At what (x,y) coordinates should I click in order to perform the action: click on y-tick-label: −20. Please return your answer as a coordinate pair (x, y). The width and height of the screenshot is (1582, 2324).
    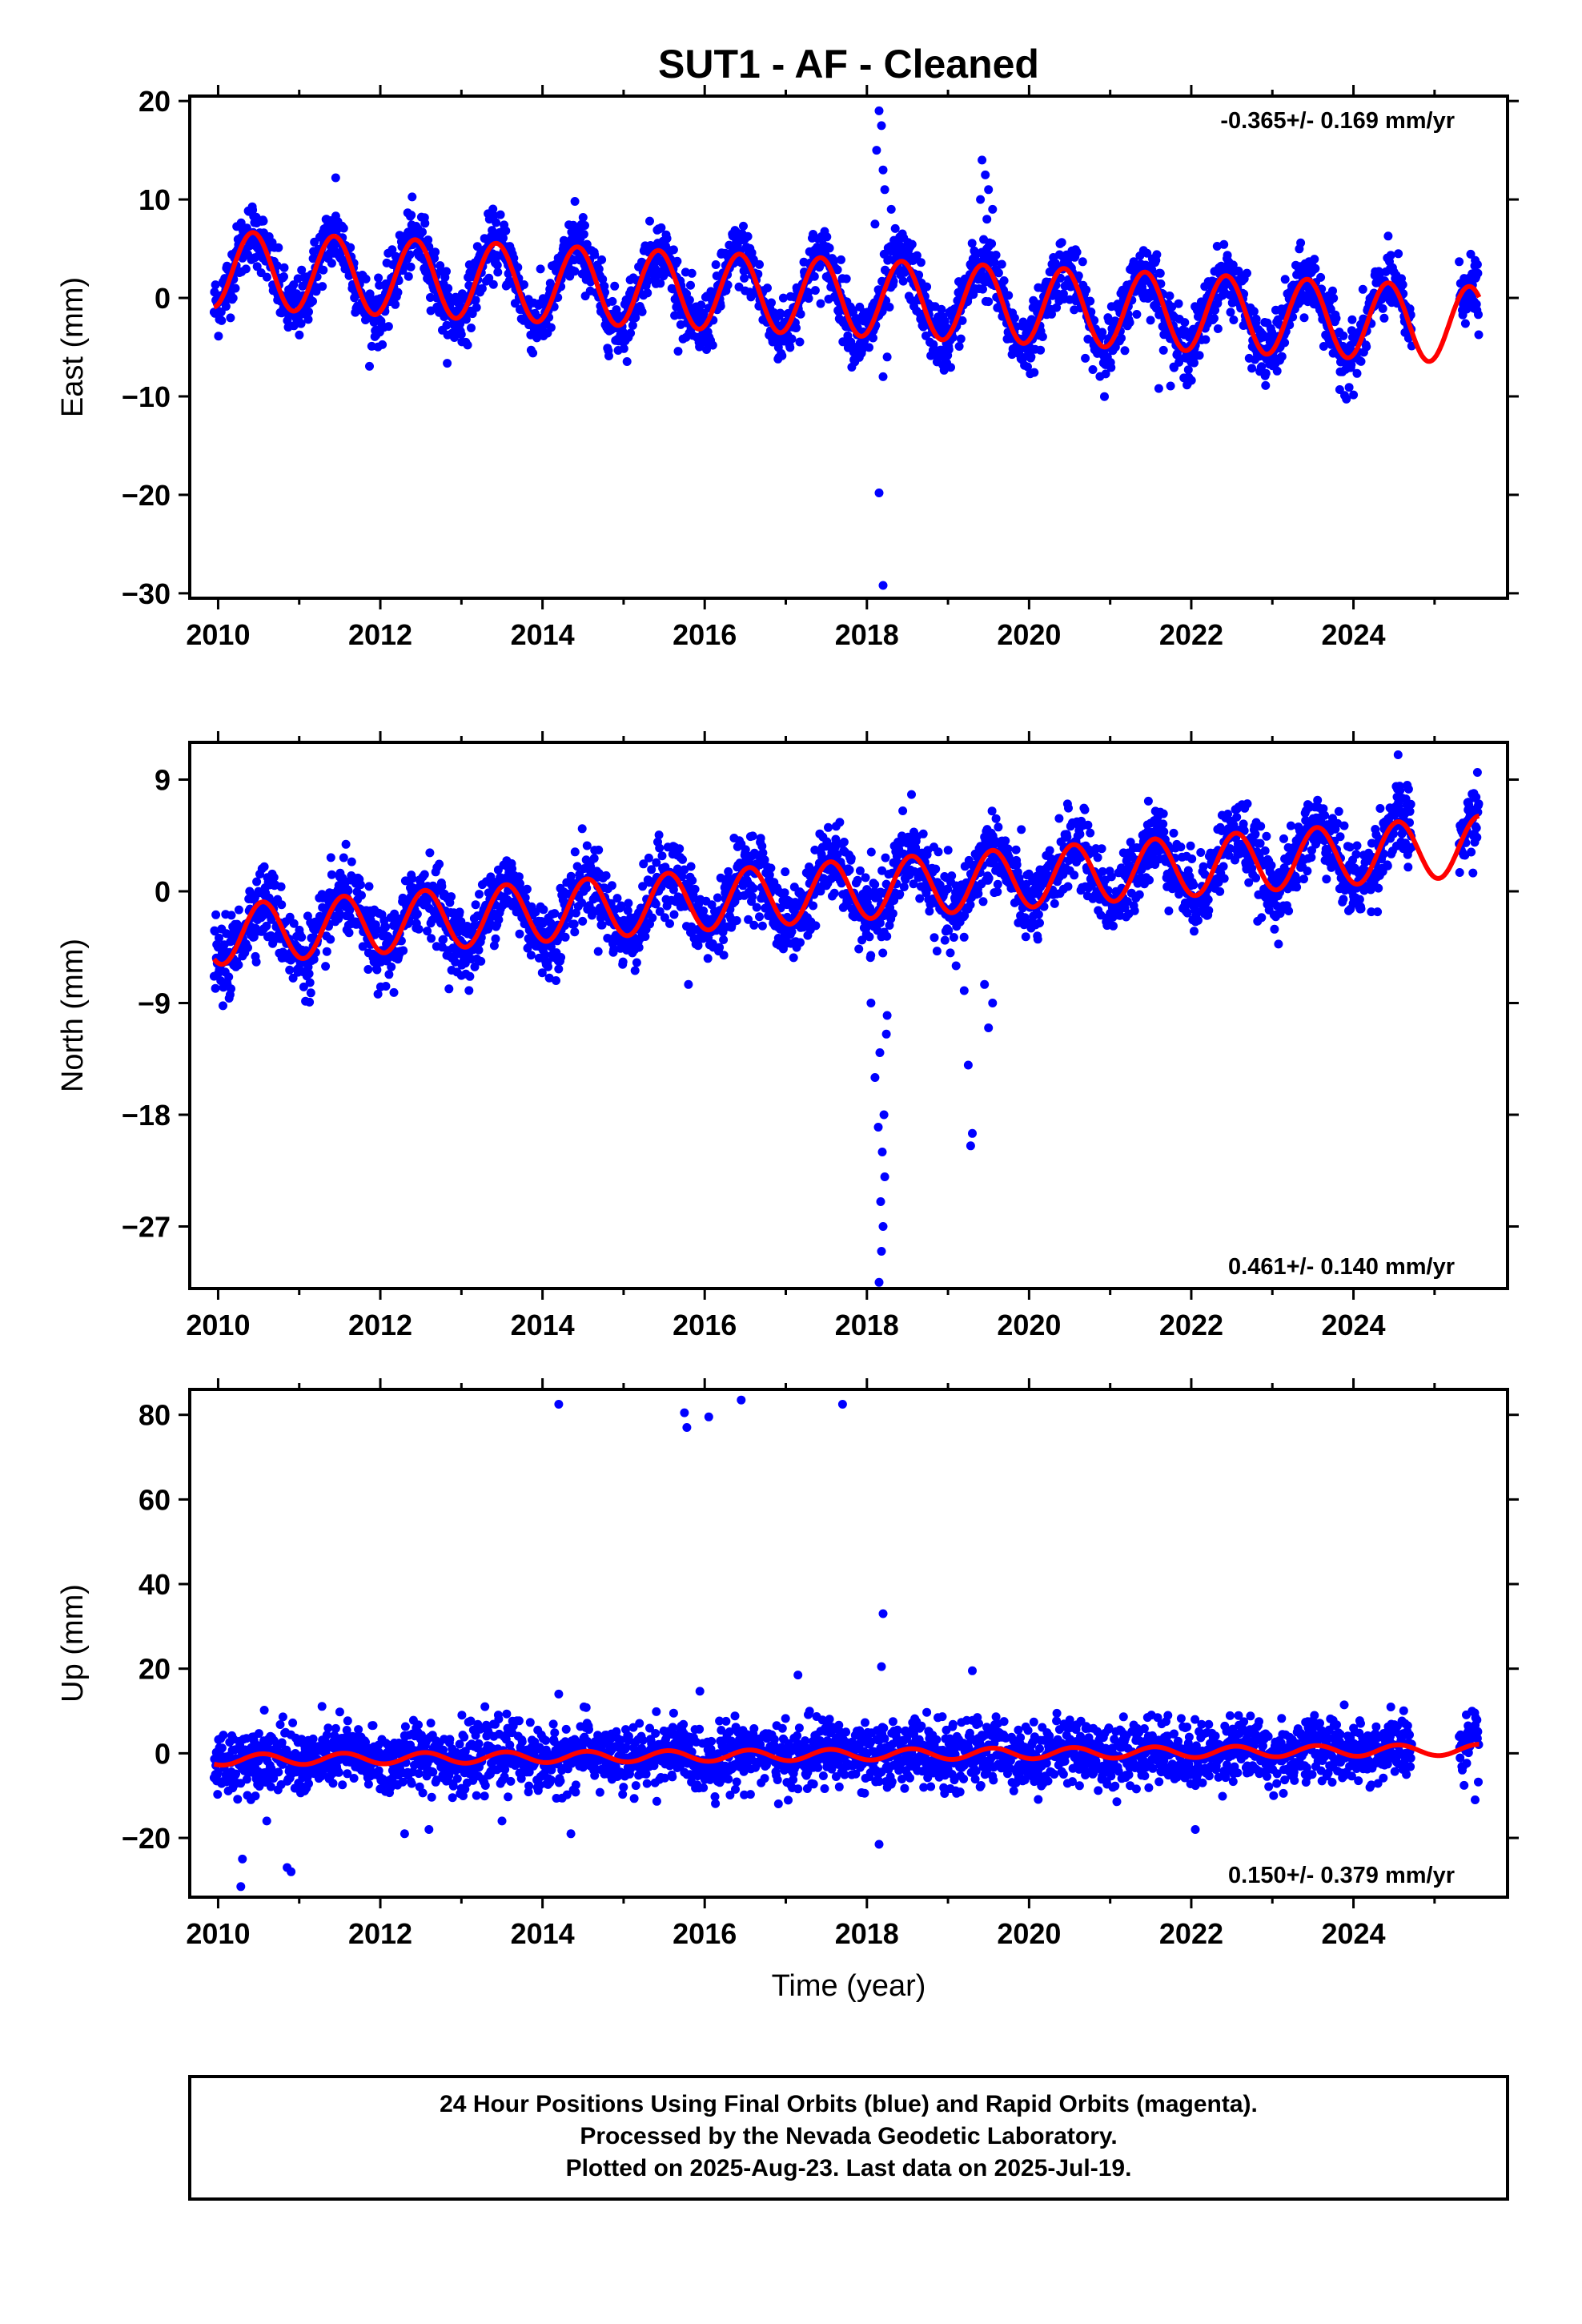
    Looking at the image, I should click on (146, 1838).